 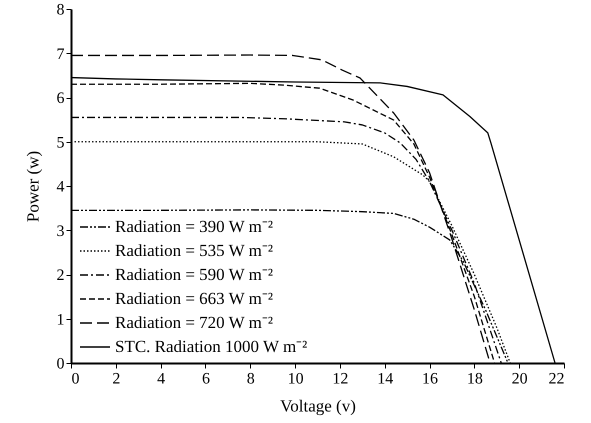 I want to click on x-tick-label: 0, so click(x=76, y=379).